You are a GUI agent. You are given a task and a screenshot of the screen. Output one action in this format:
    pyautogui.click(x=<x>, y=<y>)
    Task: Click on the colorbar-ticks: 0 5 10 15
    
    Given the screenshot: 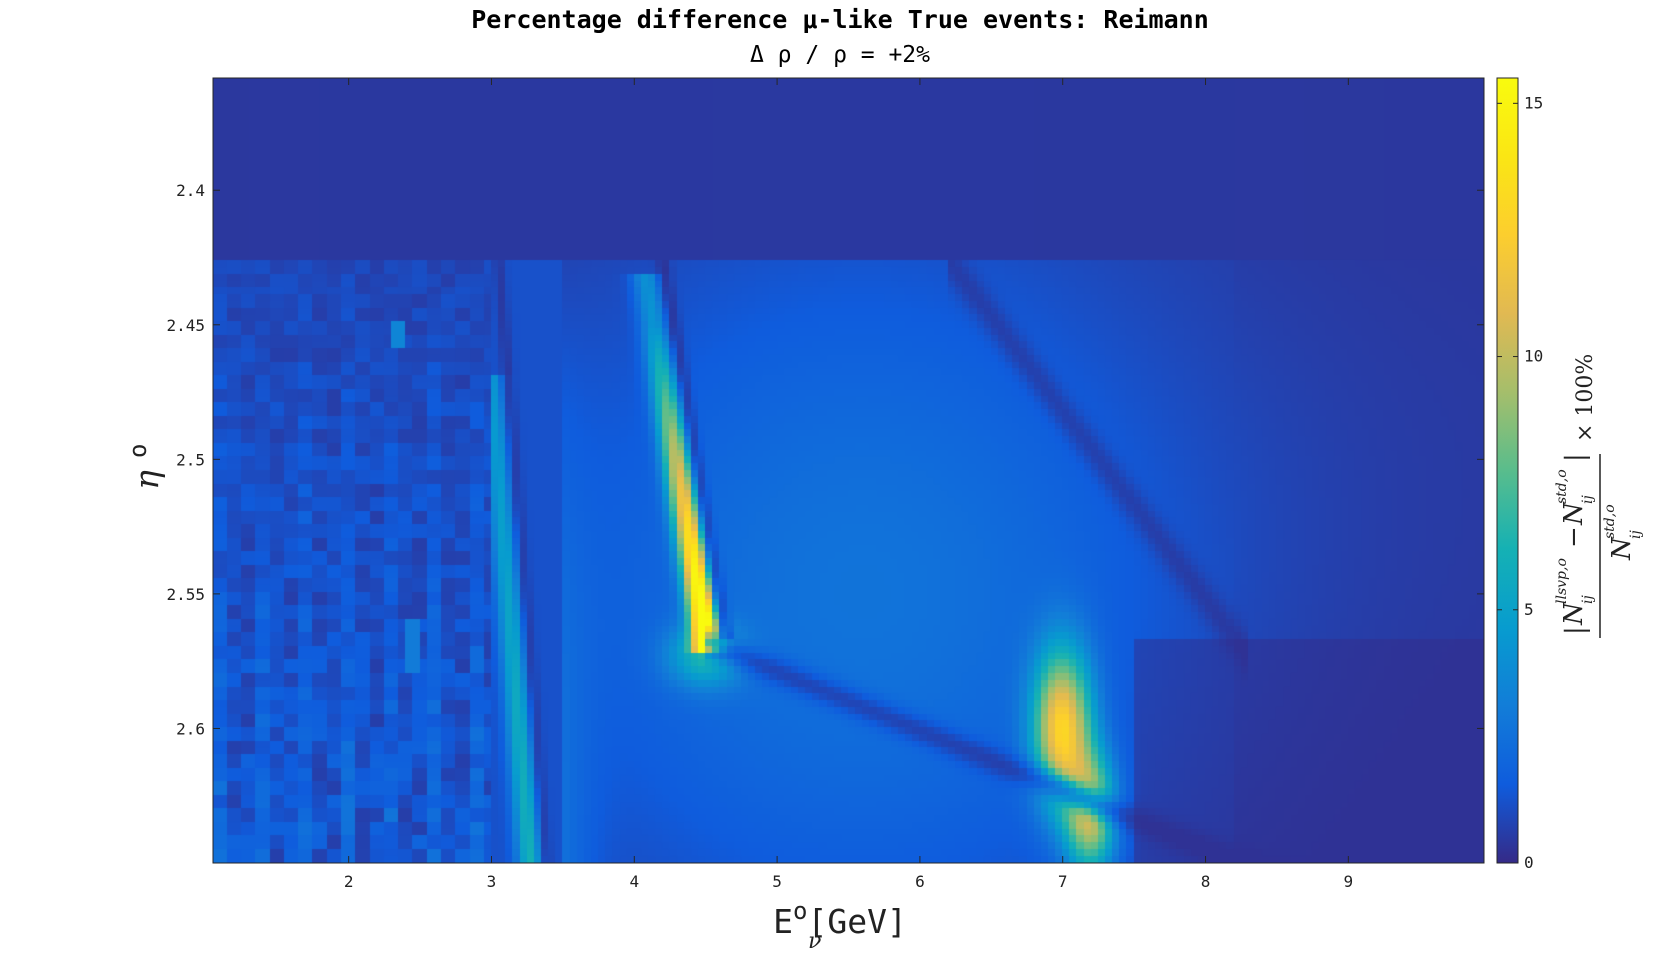 What is the action you would take?
    pyautogui.click(x=1520, y=482)
    